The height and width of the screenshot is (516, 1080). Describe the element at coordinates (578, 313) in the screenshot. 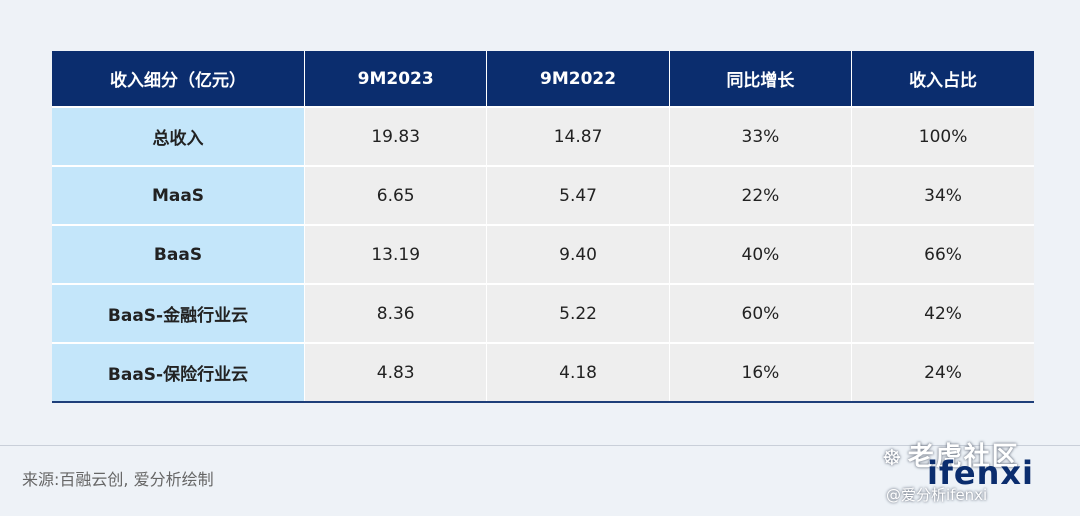

I see `table-cell: 5.22` at that location.